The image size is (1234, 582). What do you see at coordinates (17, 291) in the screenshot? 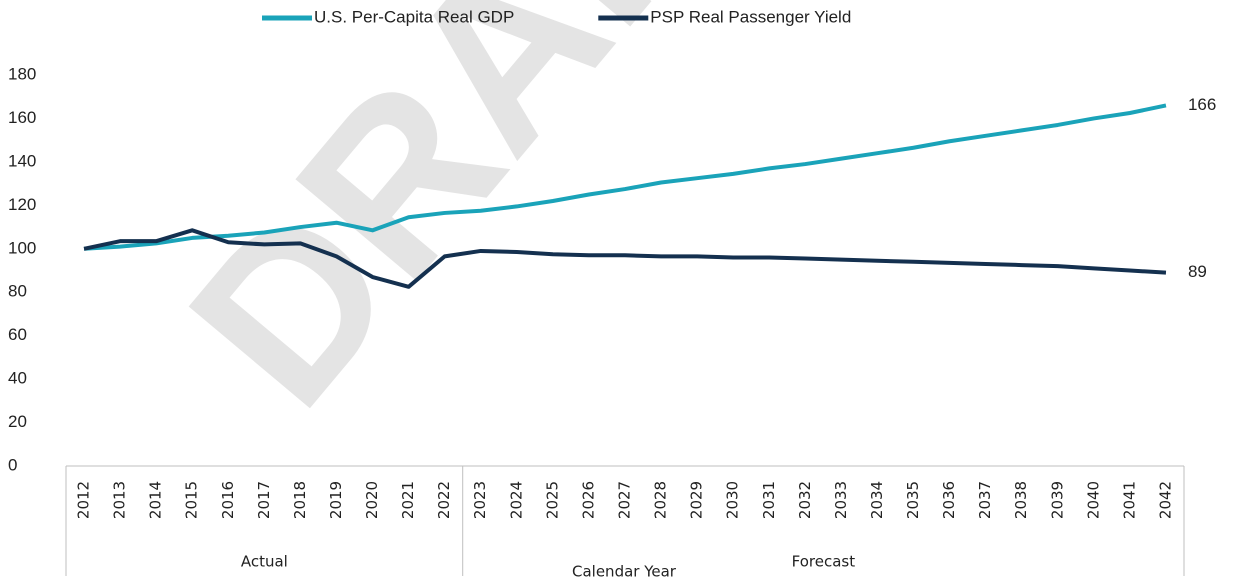
I see `y-tick-label: 80` at bounding box center [17, 291].